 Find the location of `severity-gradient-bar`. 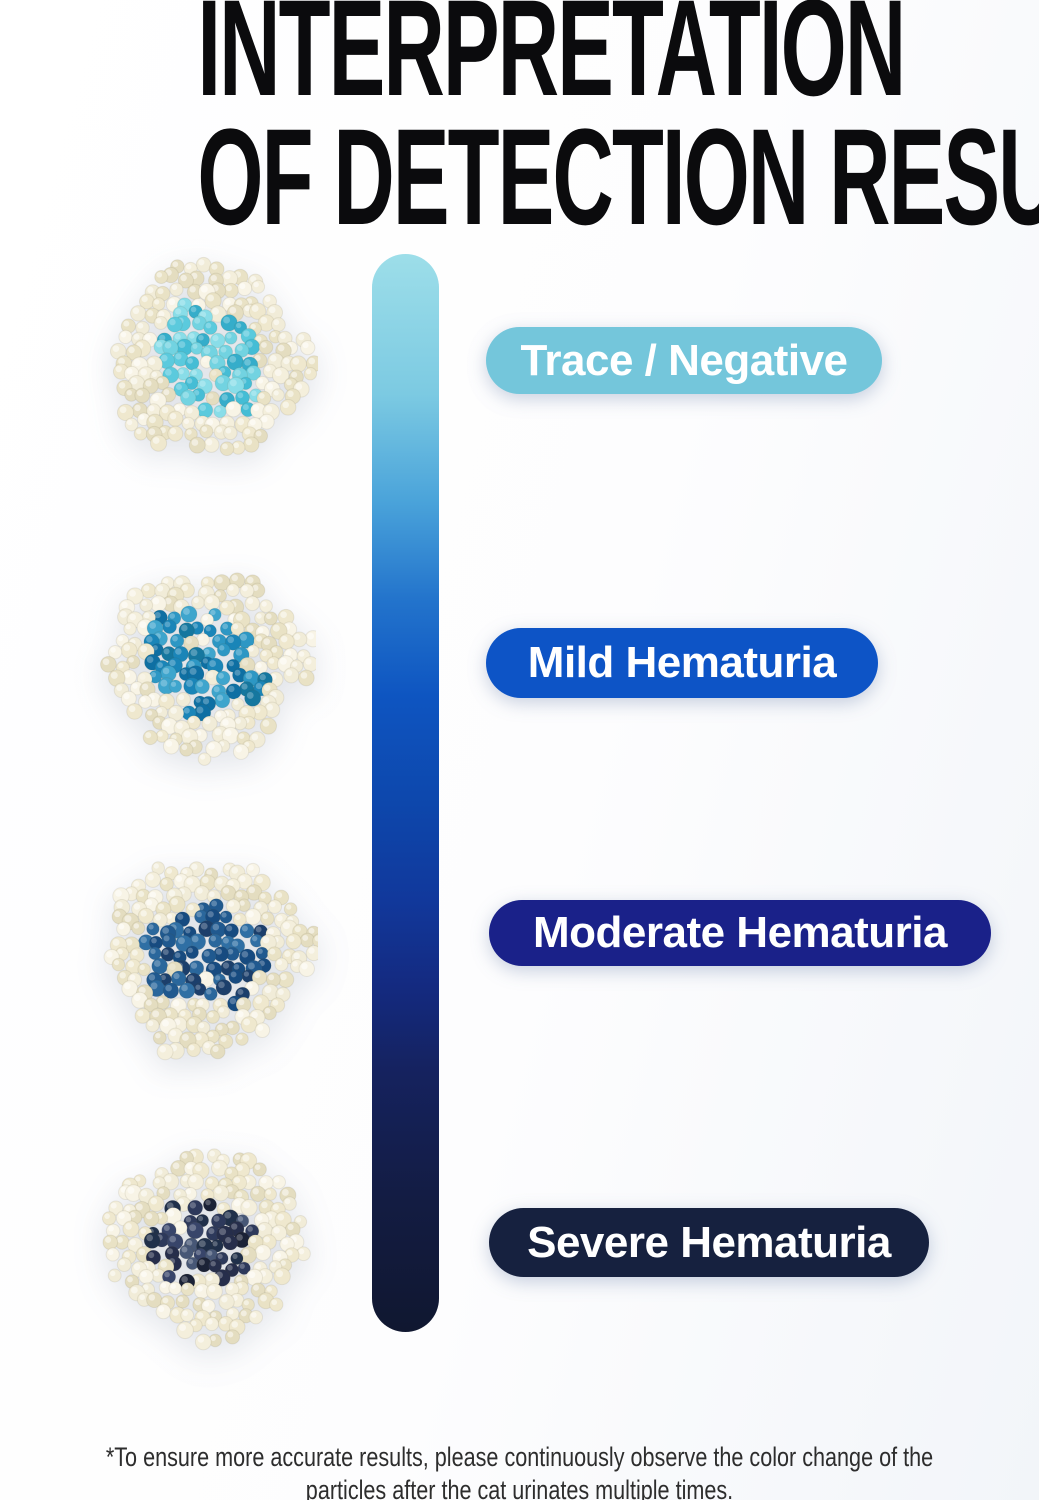

severity-gradient-bar is located at coordinates (405, 793).